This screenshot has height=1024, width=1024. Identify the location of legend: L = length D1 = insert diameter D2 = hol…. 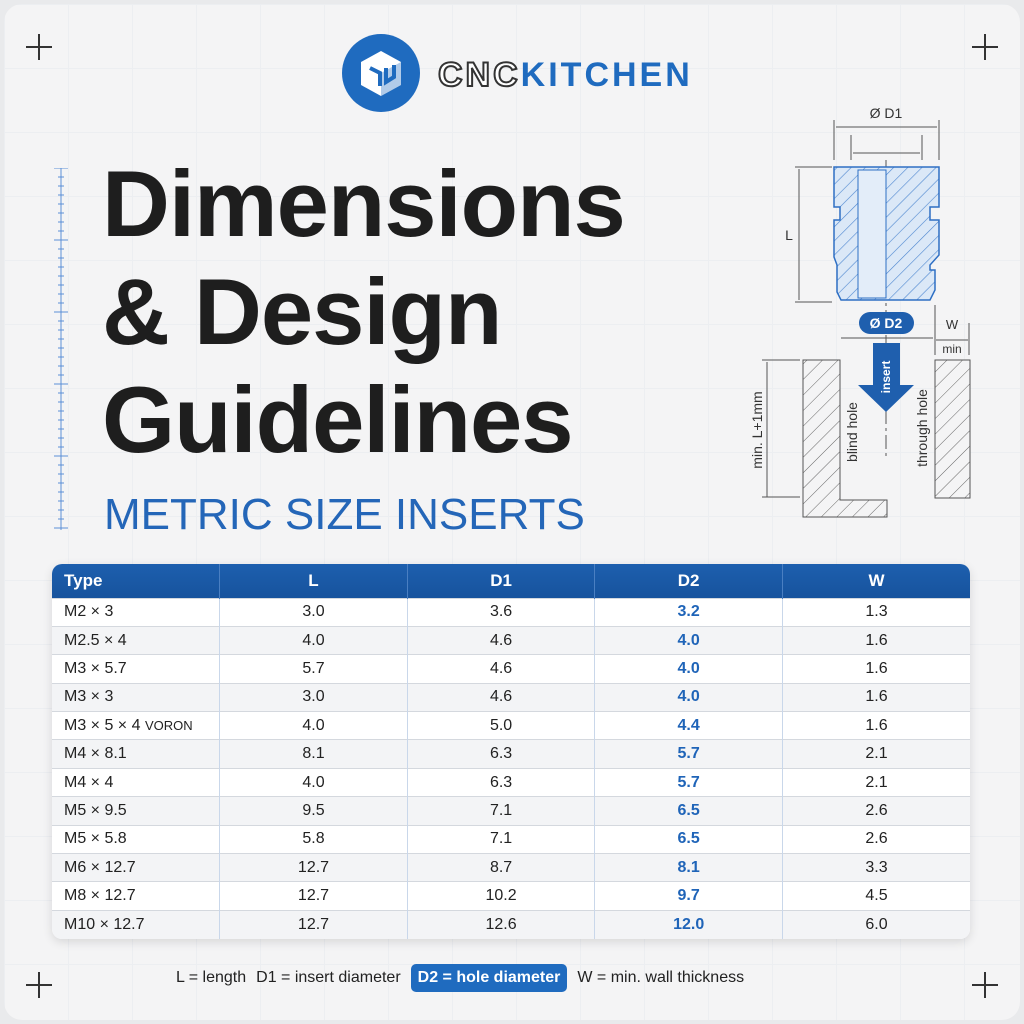
(460, 978).